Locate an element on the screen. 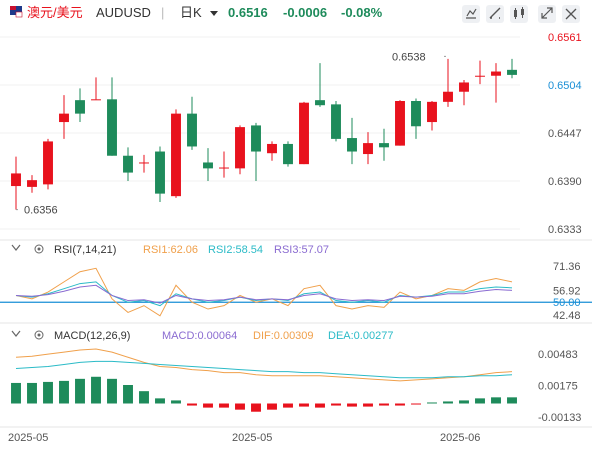 The width and height of the screenshot is (592, 450). rsi-label: RSI(7,14,21) is located at coordinates (85, 250).